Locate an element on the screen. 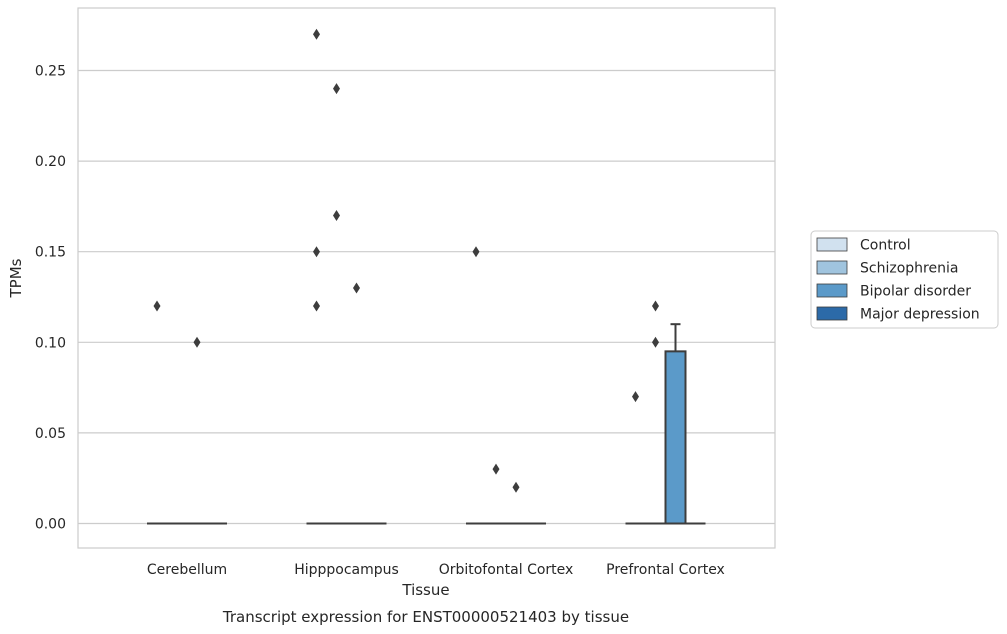  box-iqr is located at coordinates (675, 437).